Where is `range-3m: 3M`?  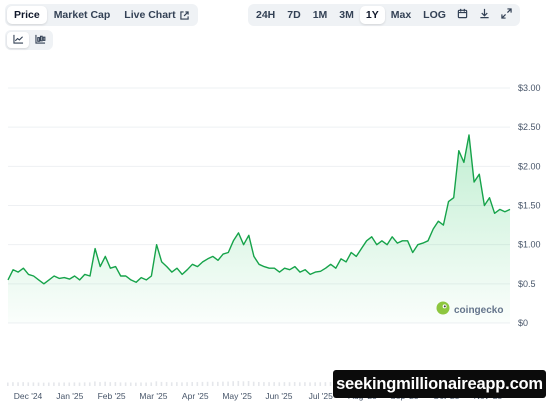
range-3m: 3M is located at coordinates (346, 15).